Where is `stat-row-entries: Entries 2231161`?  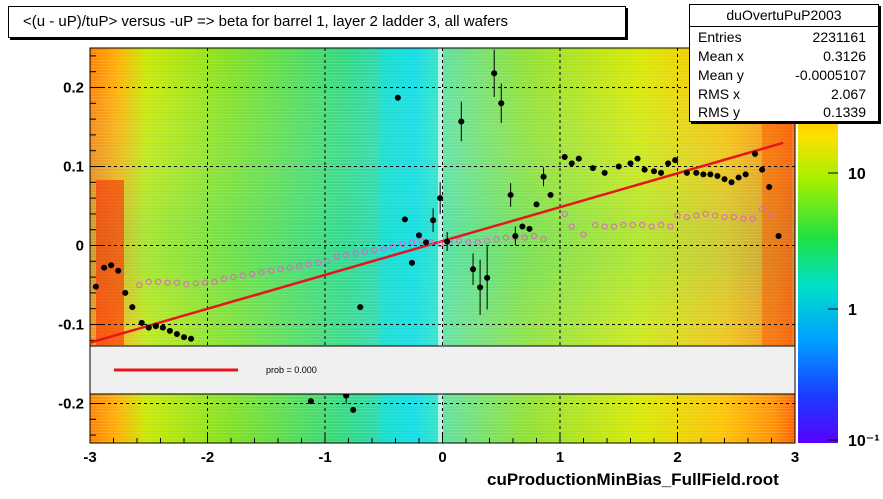
stat-row-entries: Entries 2231161 is located at coordinates (784, 38).